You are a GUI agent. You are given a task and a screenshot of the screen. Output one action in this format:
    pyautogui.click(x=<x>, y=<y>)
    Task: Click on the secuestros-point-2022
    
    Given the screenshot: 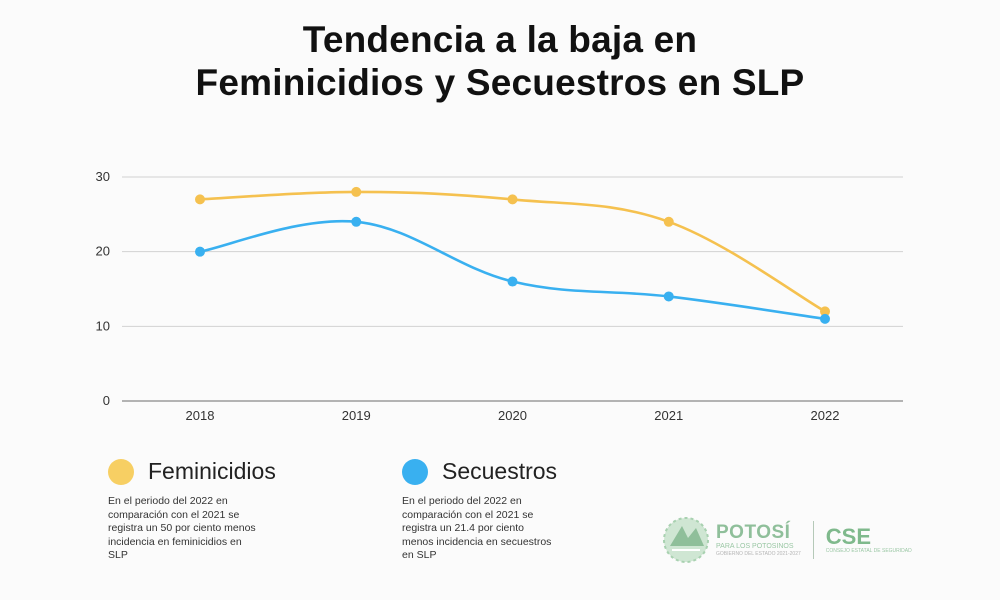 What is the action you would take?
    pyautogui.click(x=825, y=318)
    